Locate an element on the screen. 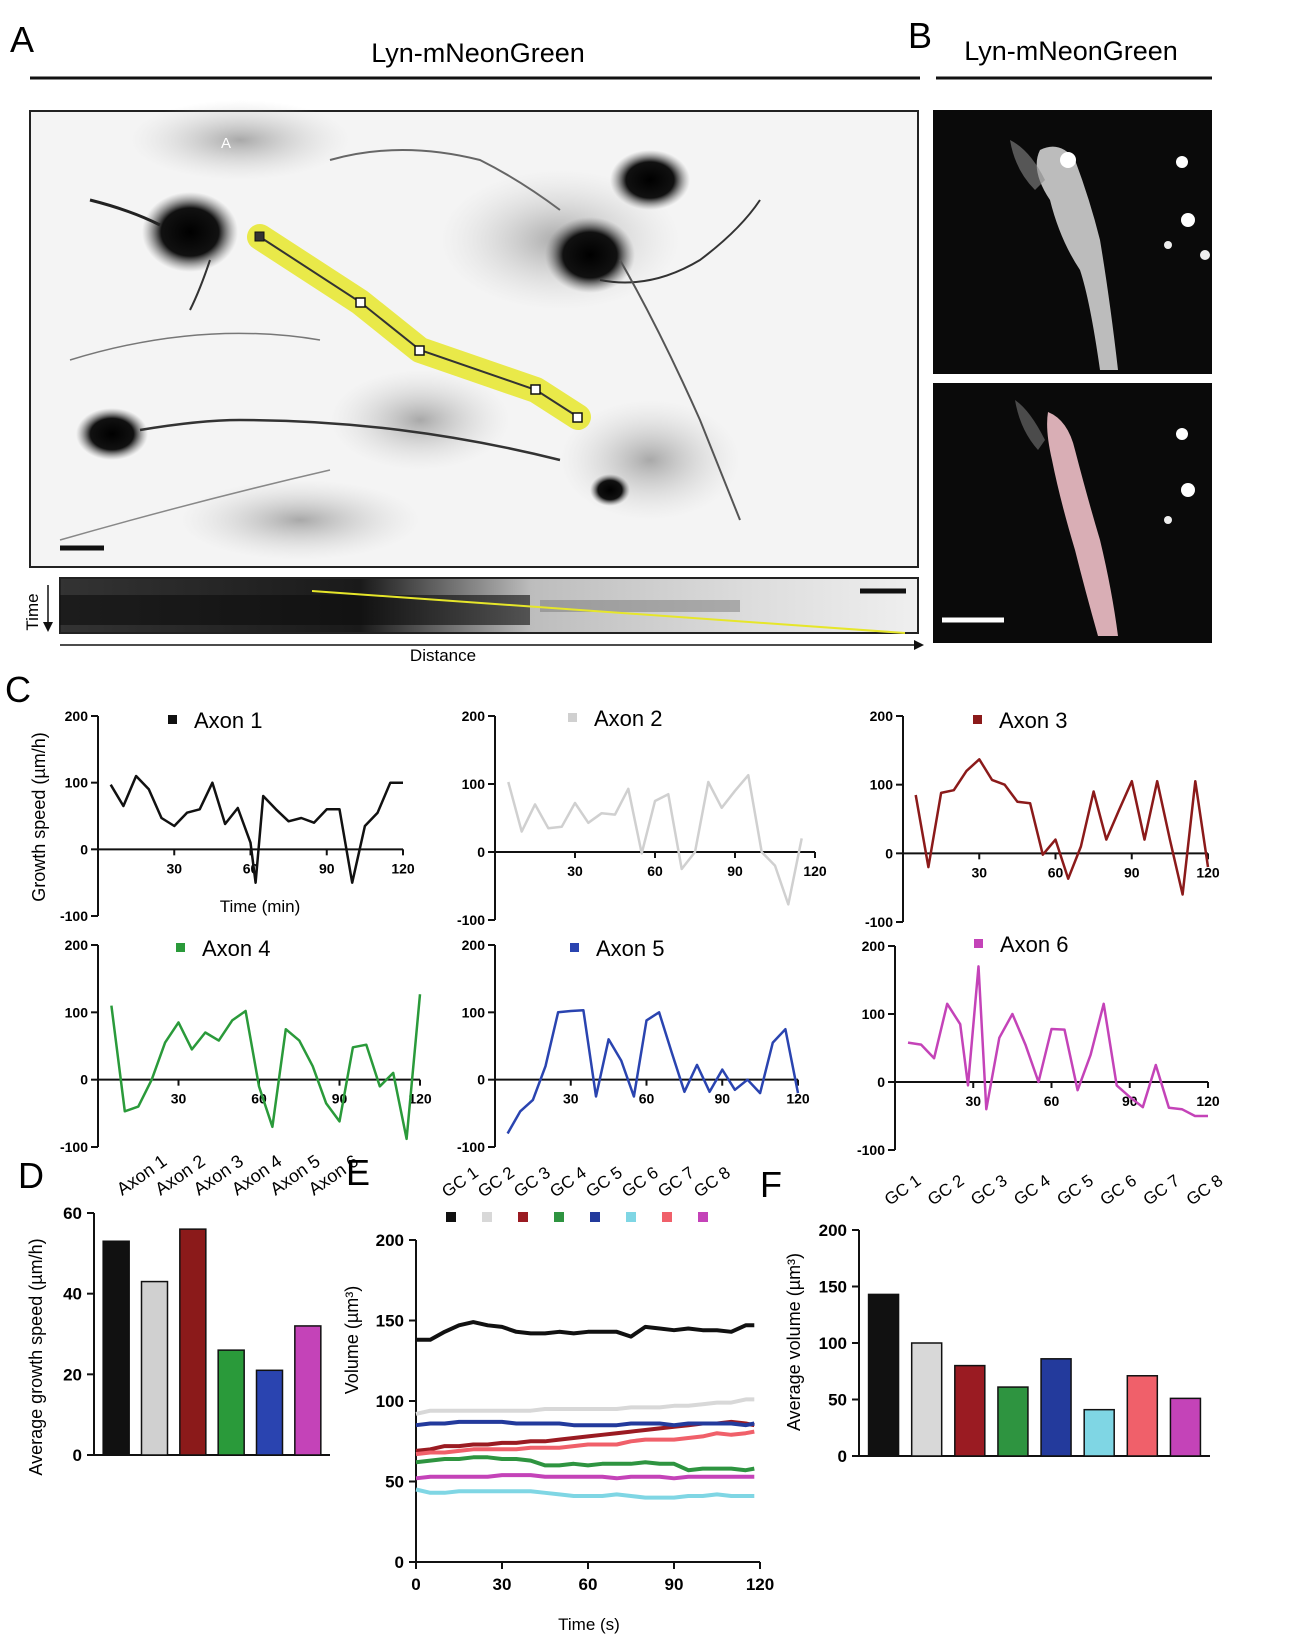 This screenshot has height=1649, width=1293. x-tick-label: 0 is located at coordinates (415, 1584).